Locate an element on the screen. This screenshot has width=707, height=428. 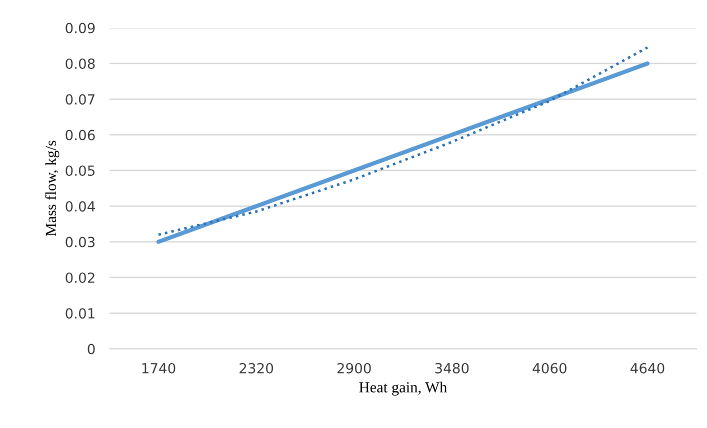
y-axis-title: Mass flow, kg/s is located at coordinates (52, 188).